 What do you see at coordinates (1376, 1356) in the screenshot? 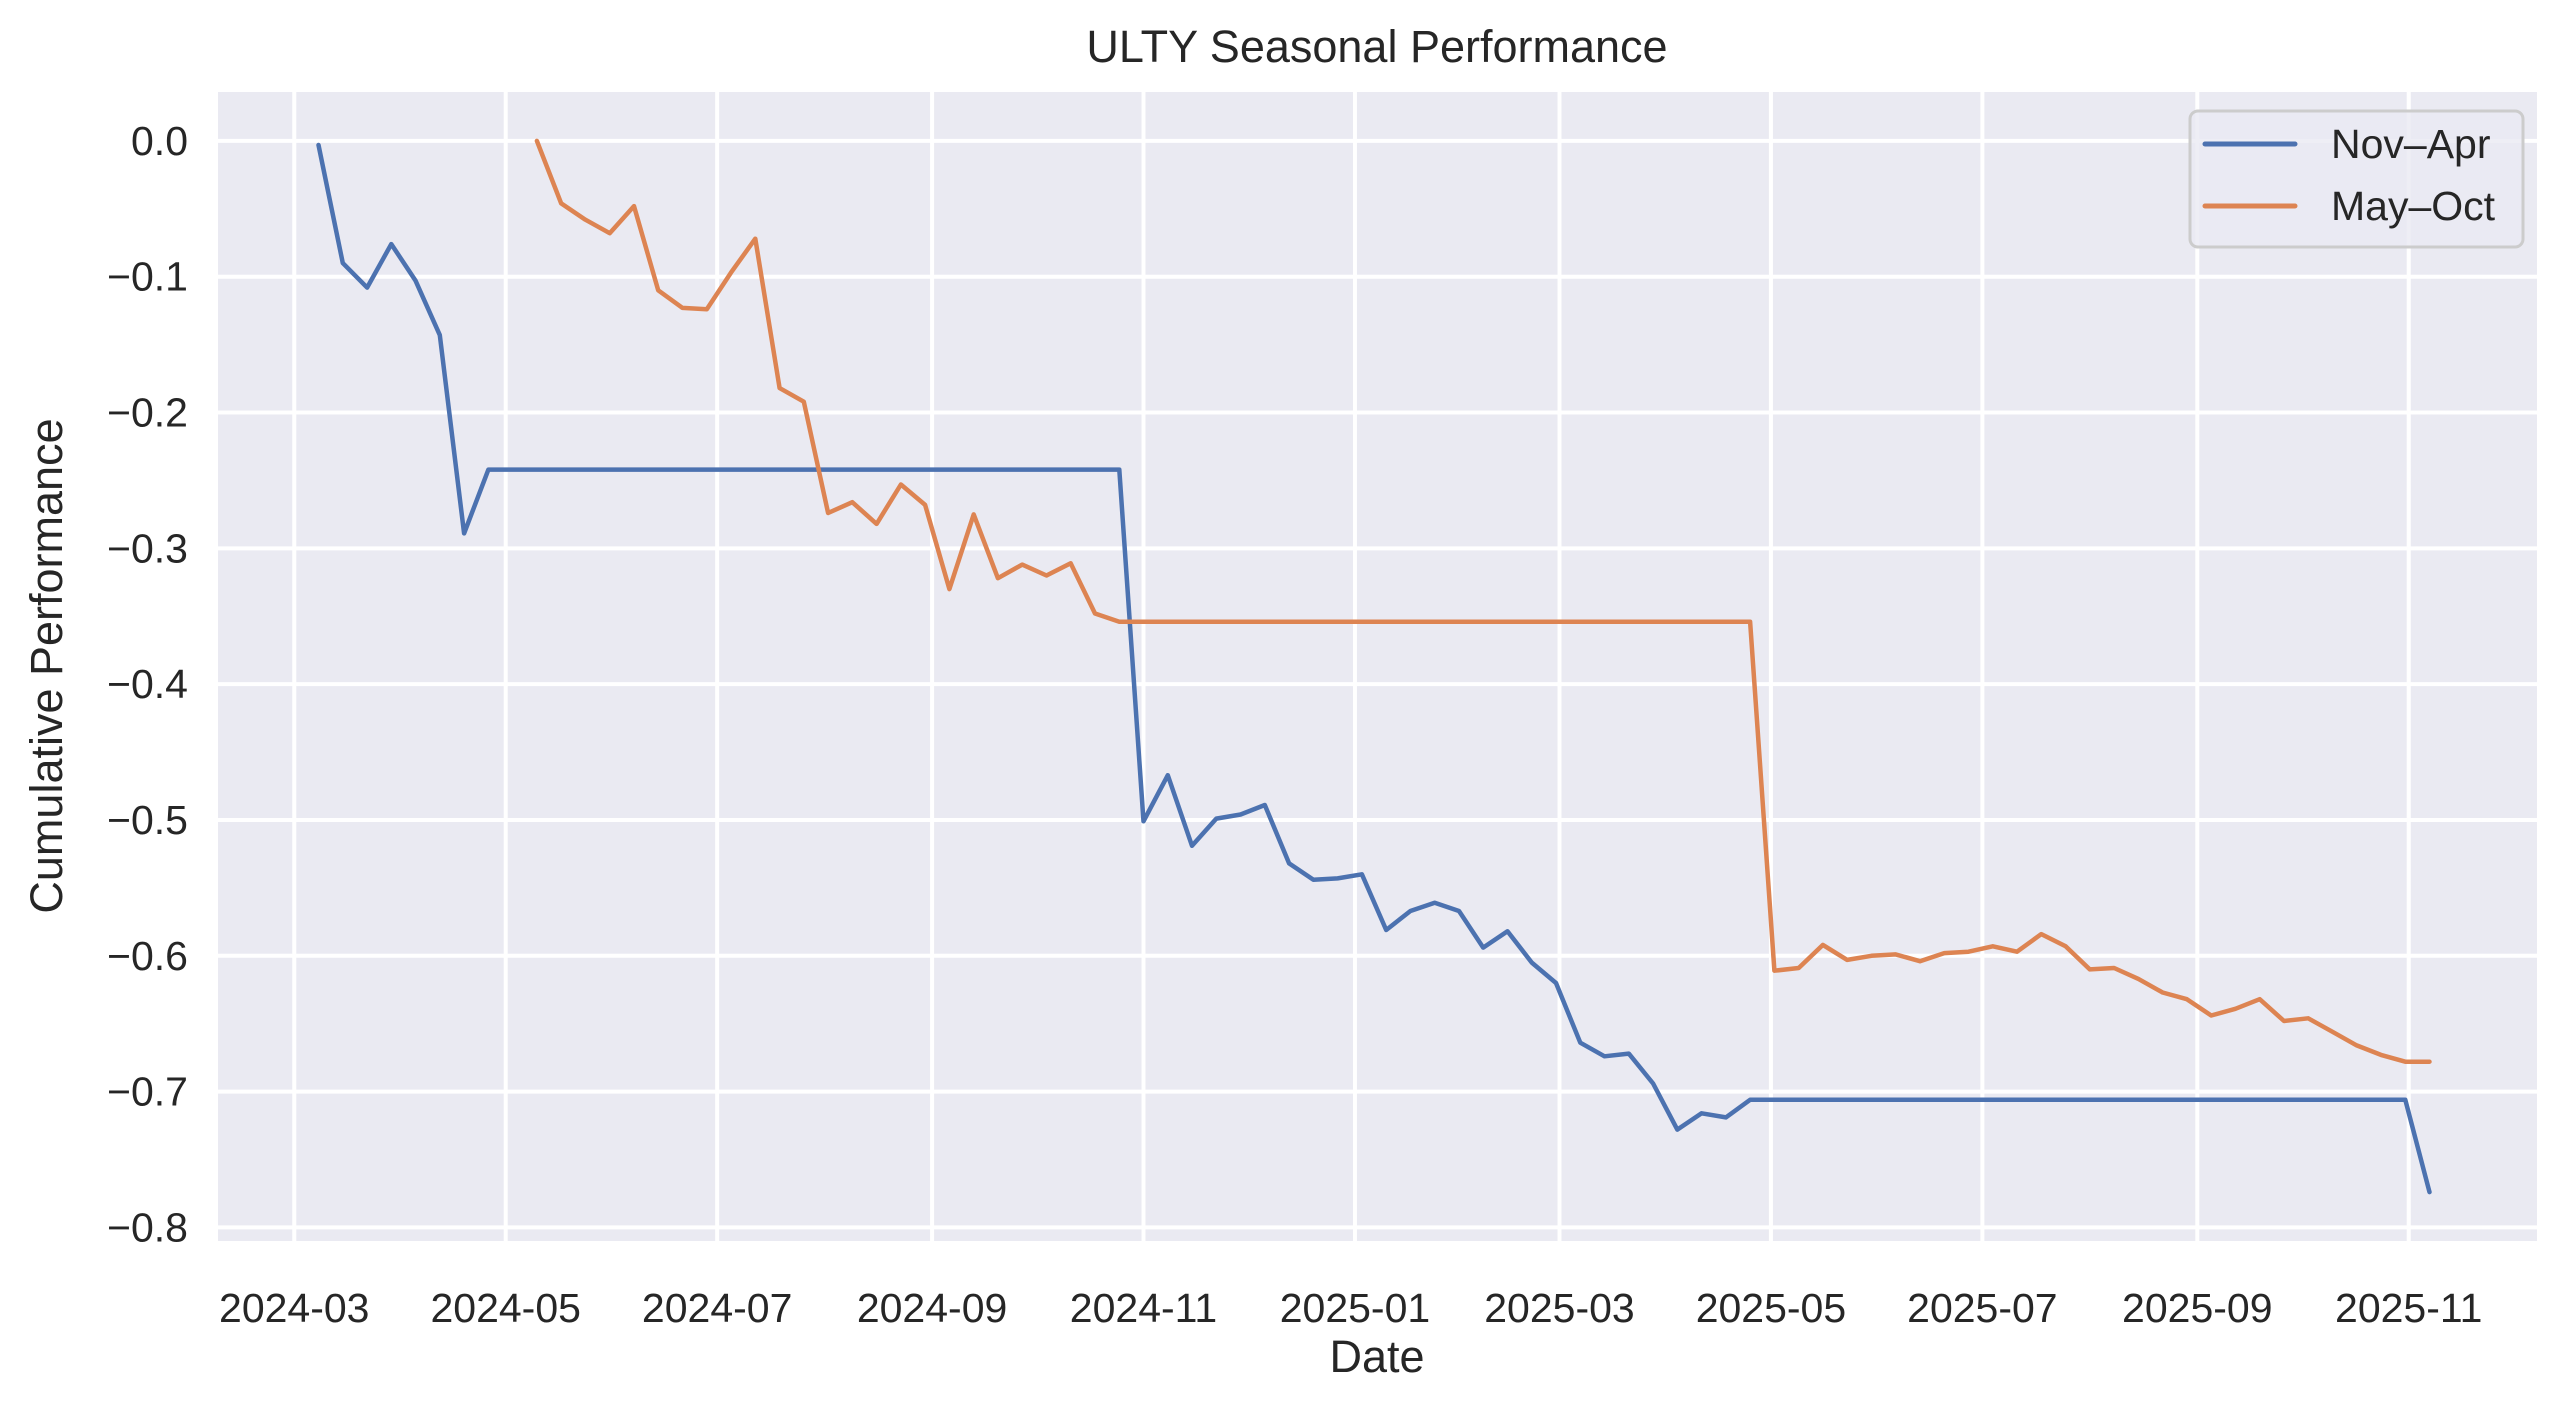
I see `x-axis-label: Date` at bounding box center [1376, 1356].